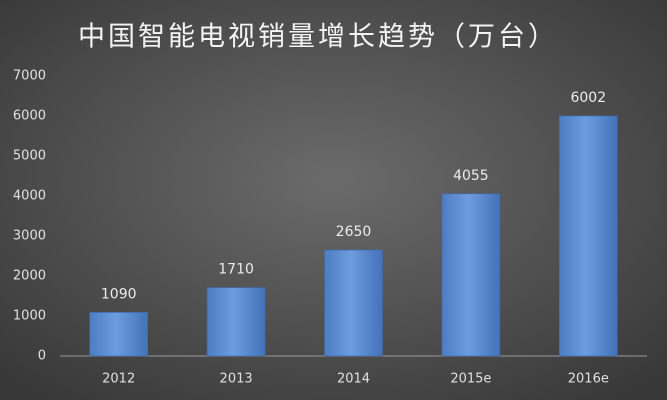  What do you see at coordinates (588, 98) in the screenshot?
I see `value-label: 6002` at bounding box center [588, 98].